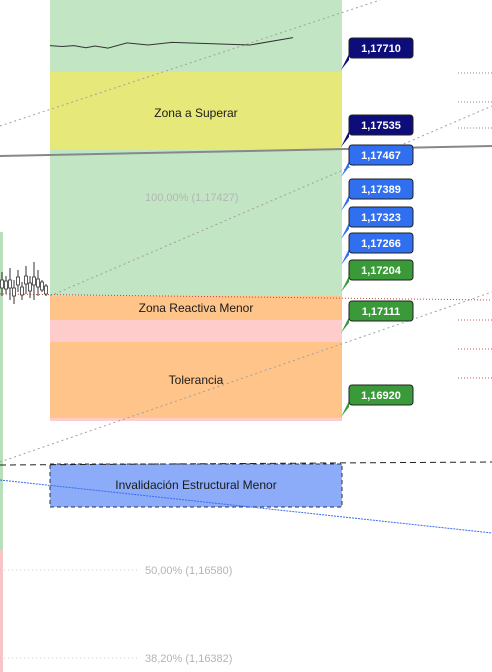  I want to click on price-tag-label: 1,17389, so click(381, 190).